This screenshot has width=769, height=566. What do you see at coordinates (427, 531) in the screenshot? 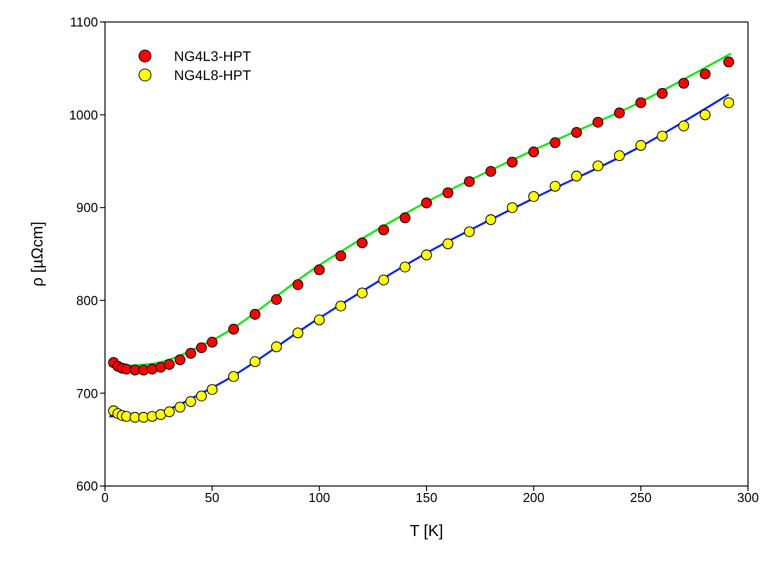
I see `x-axis-title: T [K]` at bounding box center [427, 531].